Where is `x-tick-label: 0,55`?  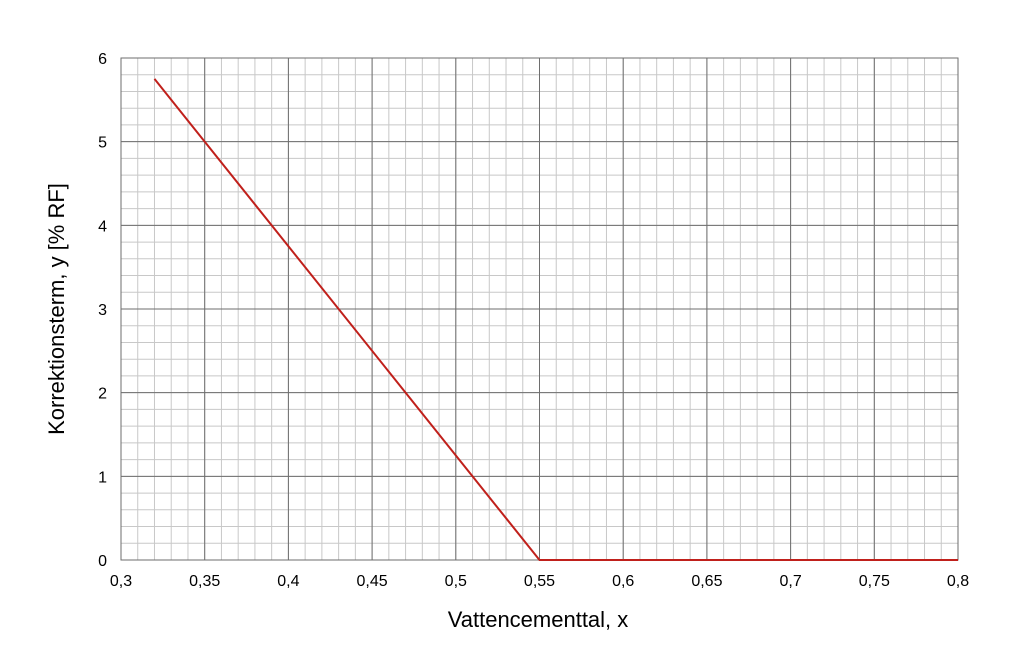 x-tick-label: 0,55 is located at coordinates (539, 581).